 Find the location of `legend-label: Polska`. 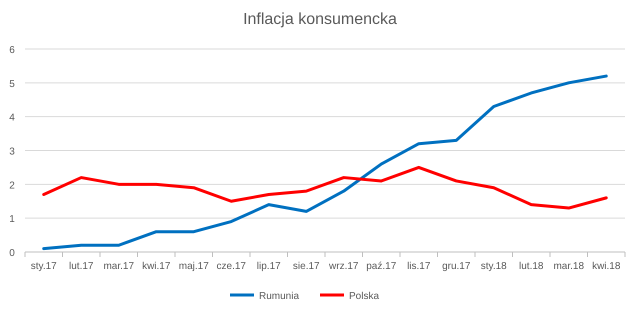

legend-label: Polska is located at coordinates (364, 296).